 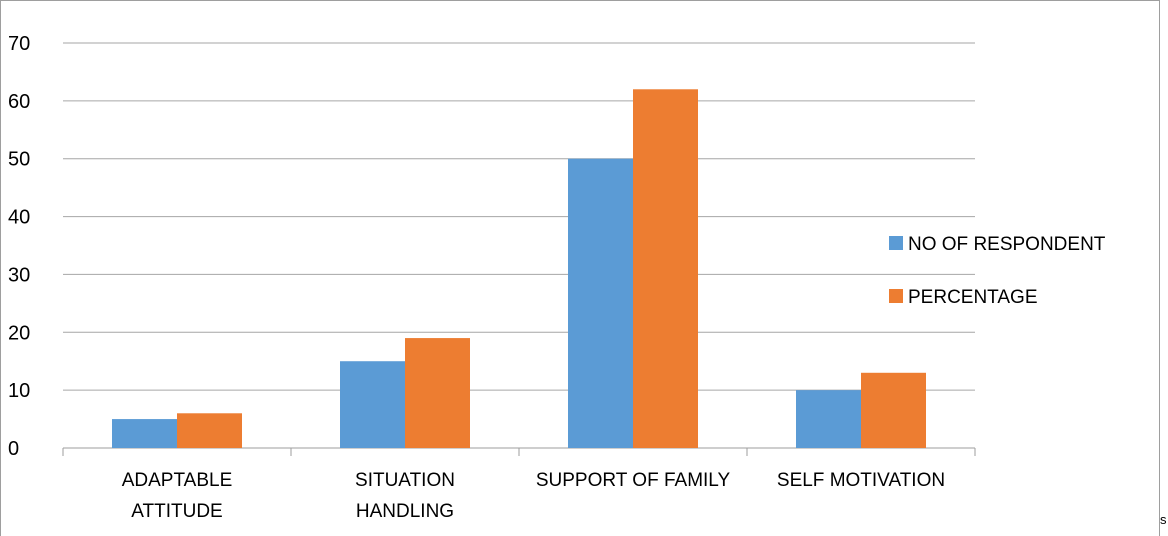 I want to click on y-tick-label: 50, so click(x=19, y=160).